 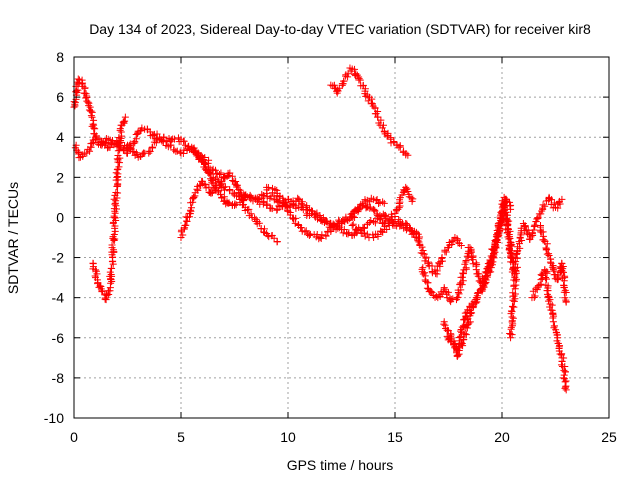 I want to click on y-tick-label: -10, so click(x=54, y=418).